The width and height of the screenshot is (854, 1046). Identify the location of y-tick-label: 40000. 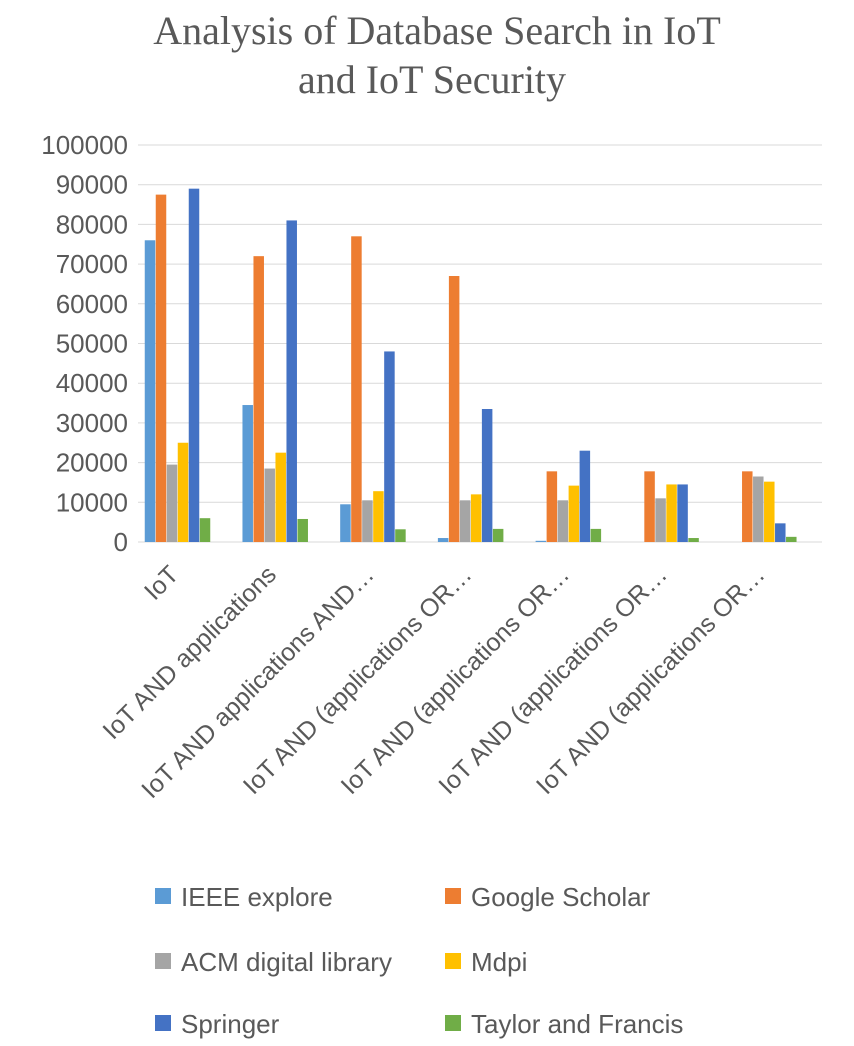
(92, 383).